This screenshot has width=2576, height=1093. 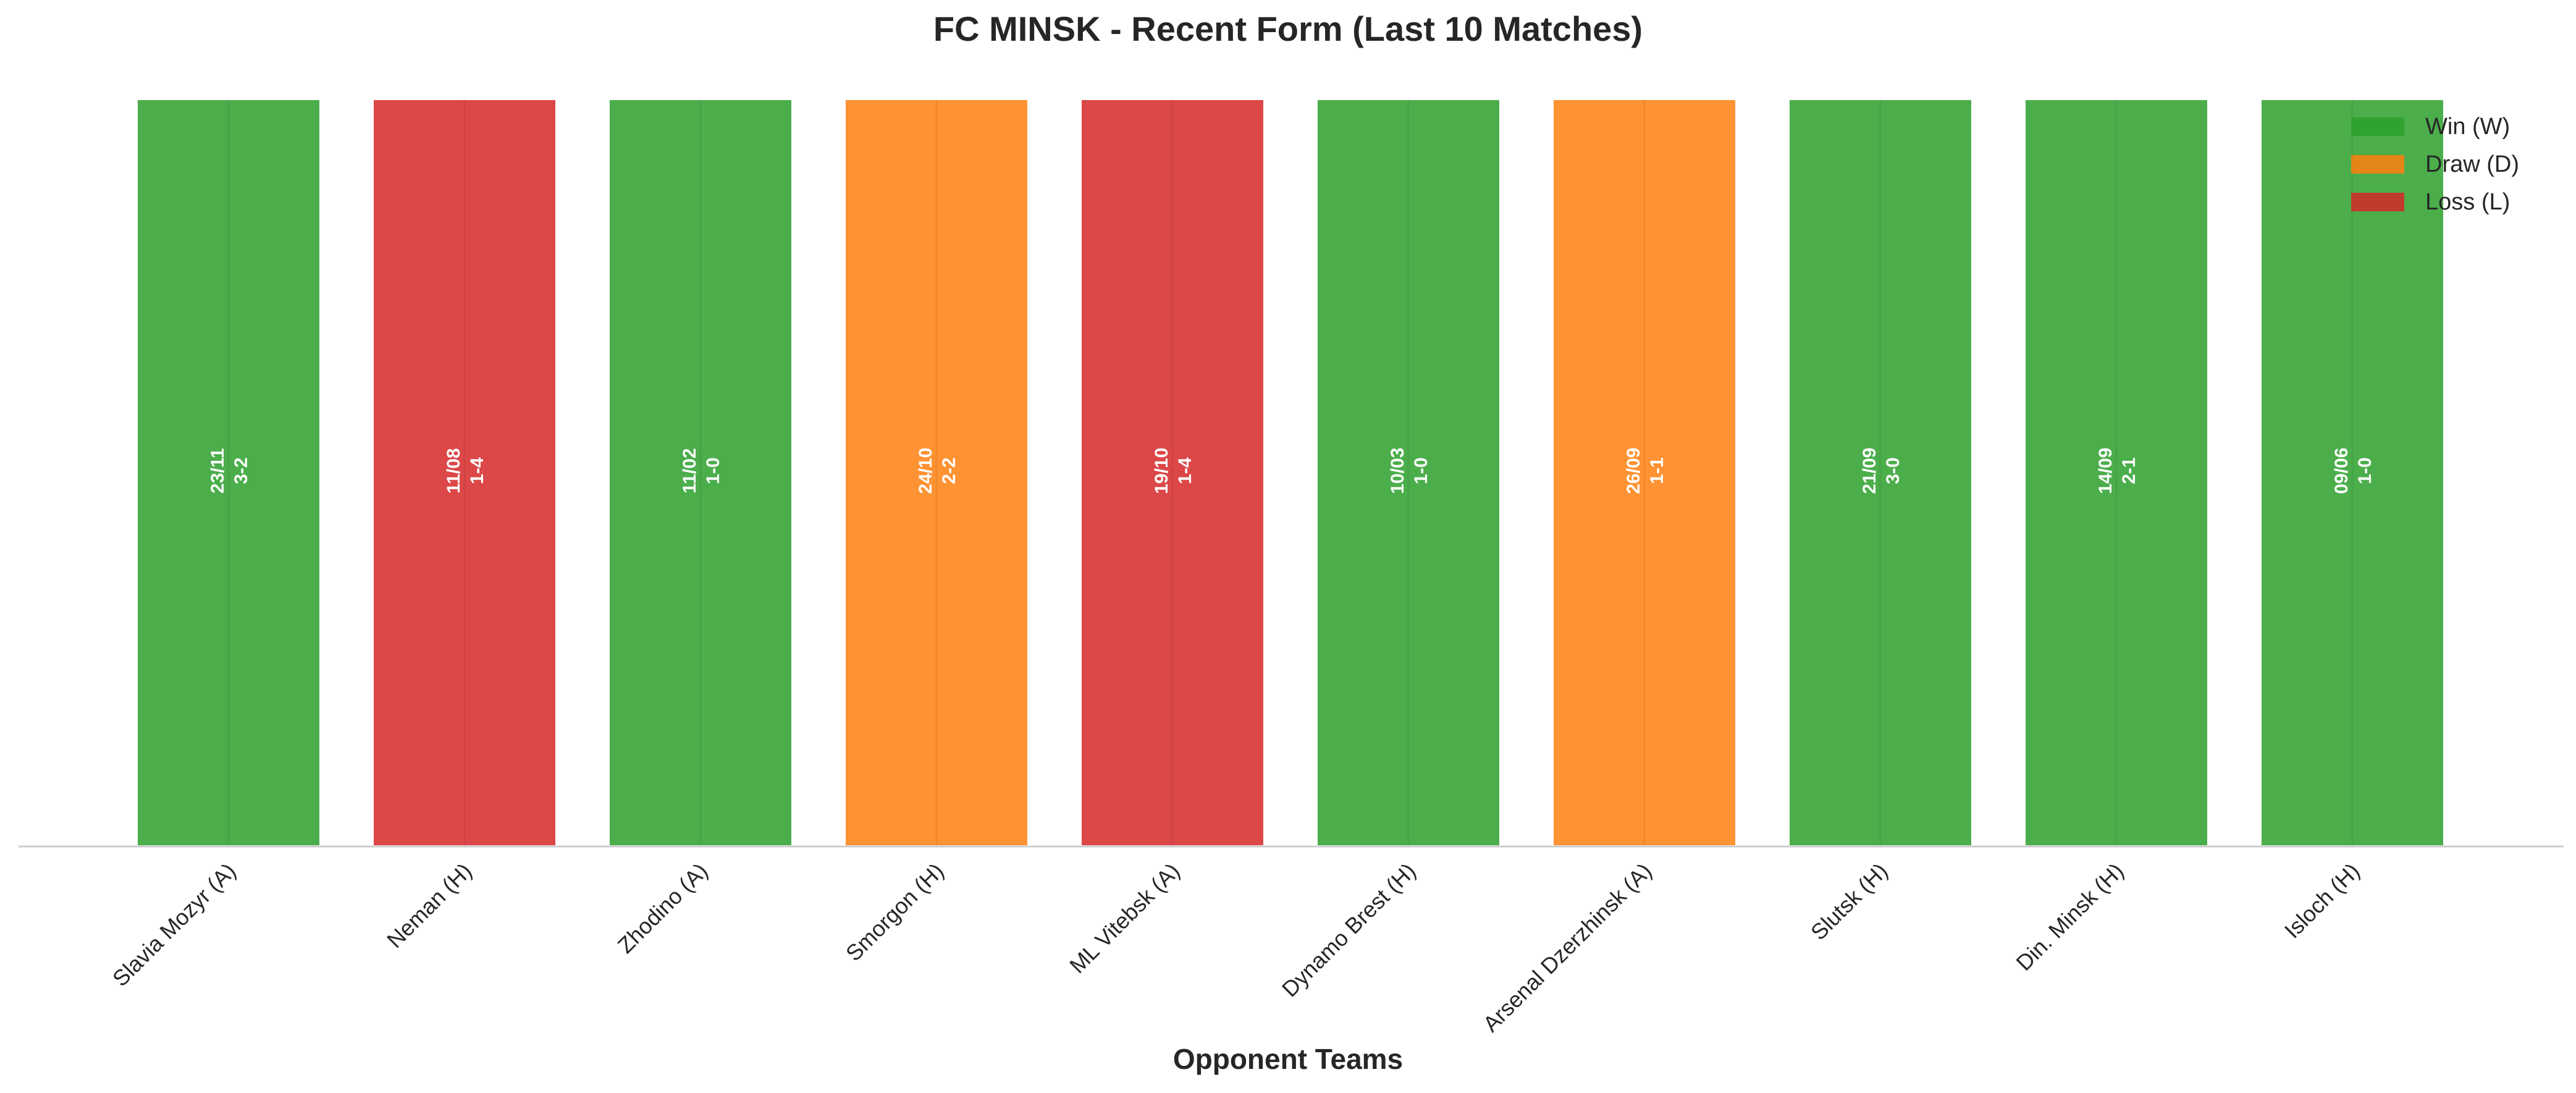 I want to click on bar-date-label: 11/08, so click(x=454, y=470).